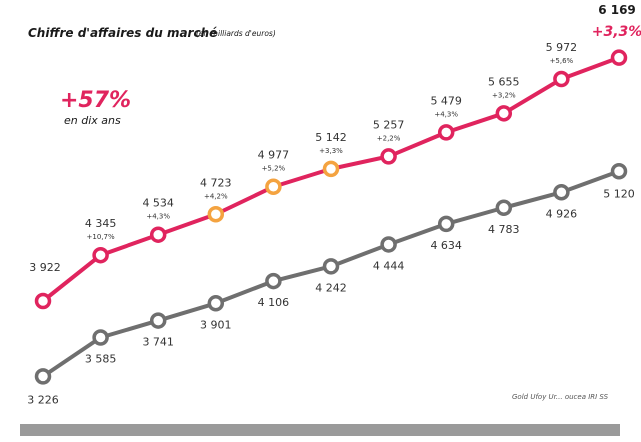  I want to click on series-1-value-label-2: 4 534, so click(158, 203).